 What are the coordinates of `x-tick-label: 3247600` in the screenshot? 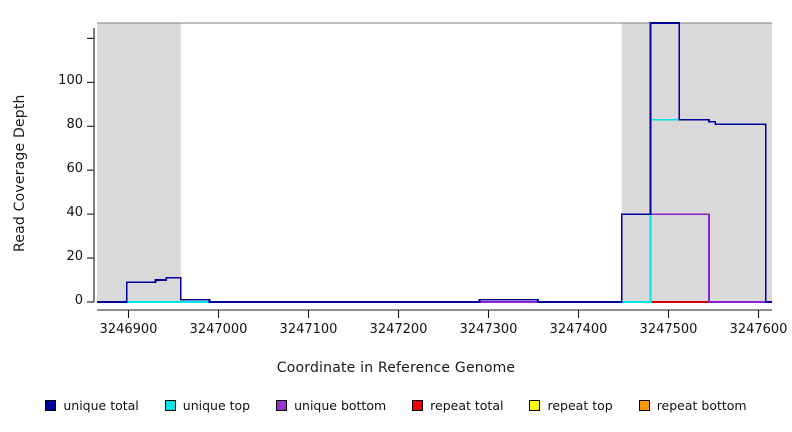 It's located at (758, 329).